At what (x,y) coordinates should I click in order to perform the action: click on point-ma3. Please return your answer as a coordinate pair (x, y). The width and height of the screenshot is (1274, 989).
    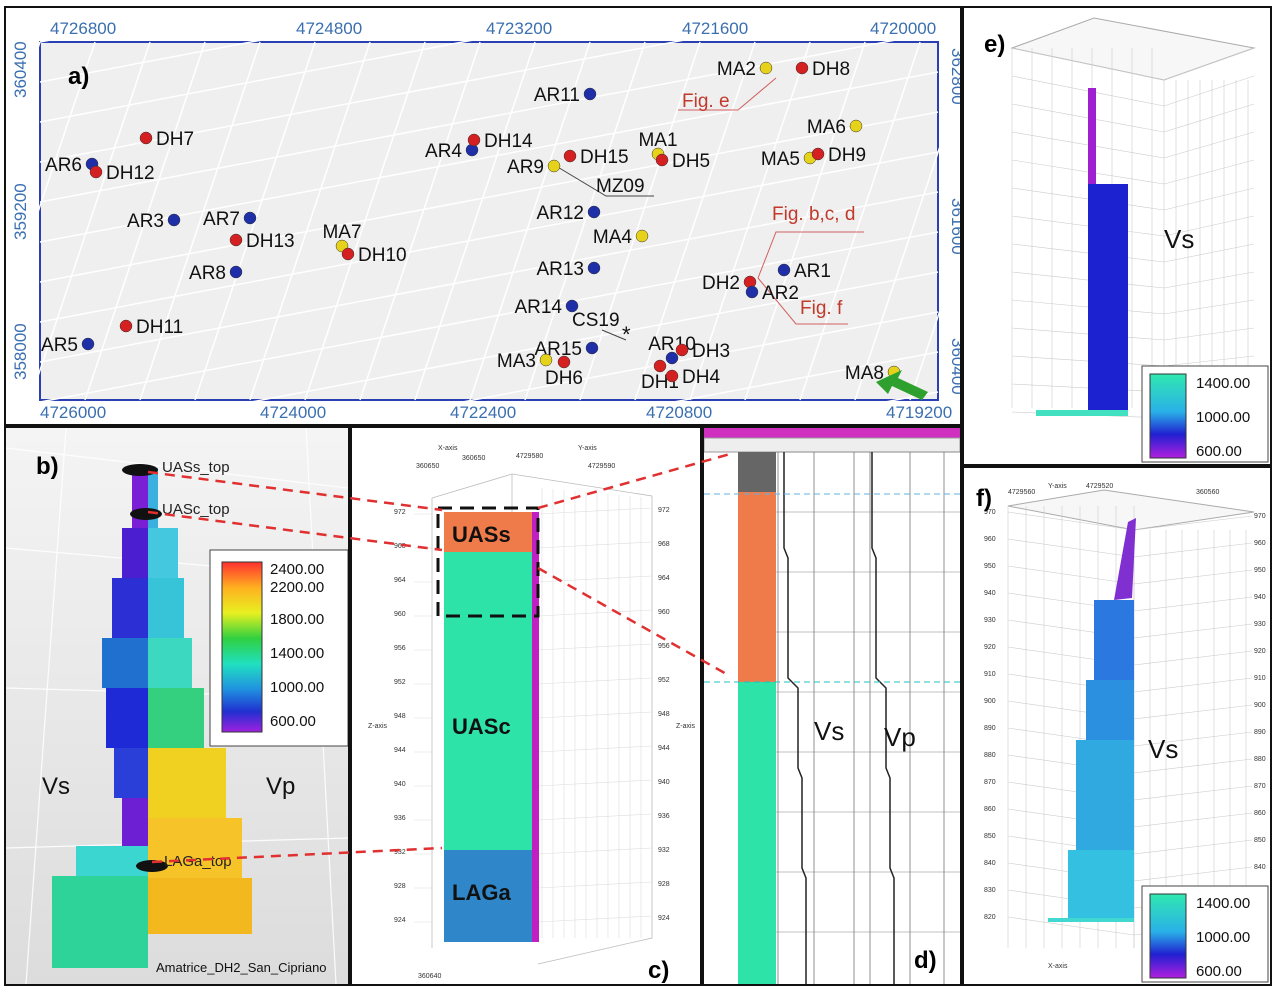
    Looking at the image, I should click on (546, 360).